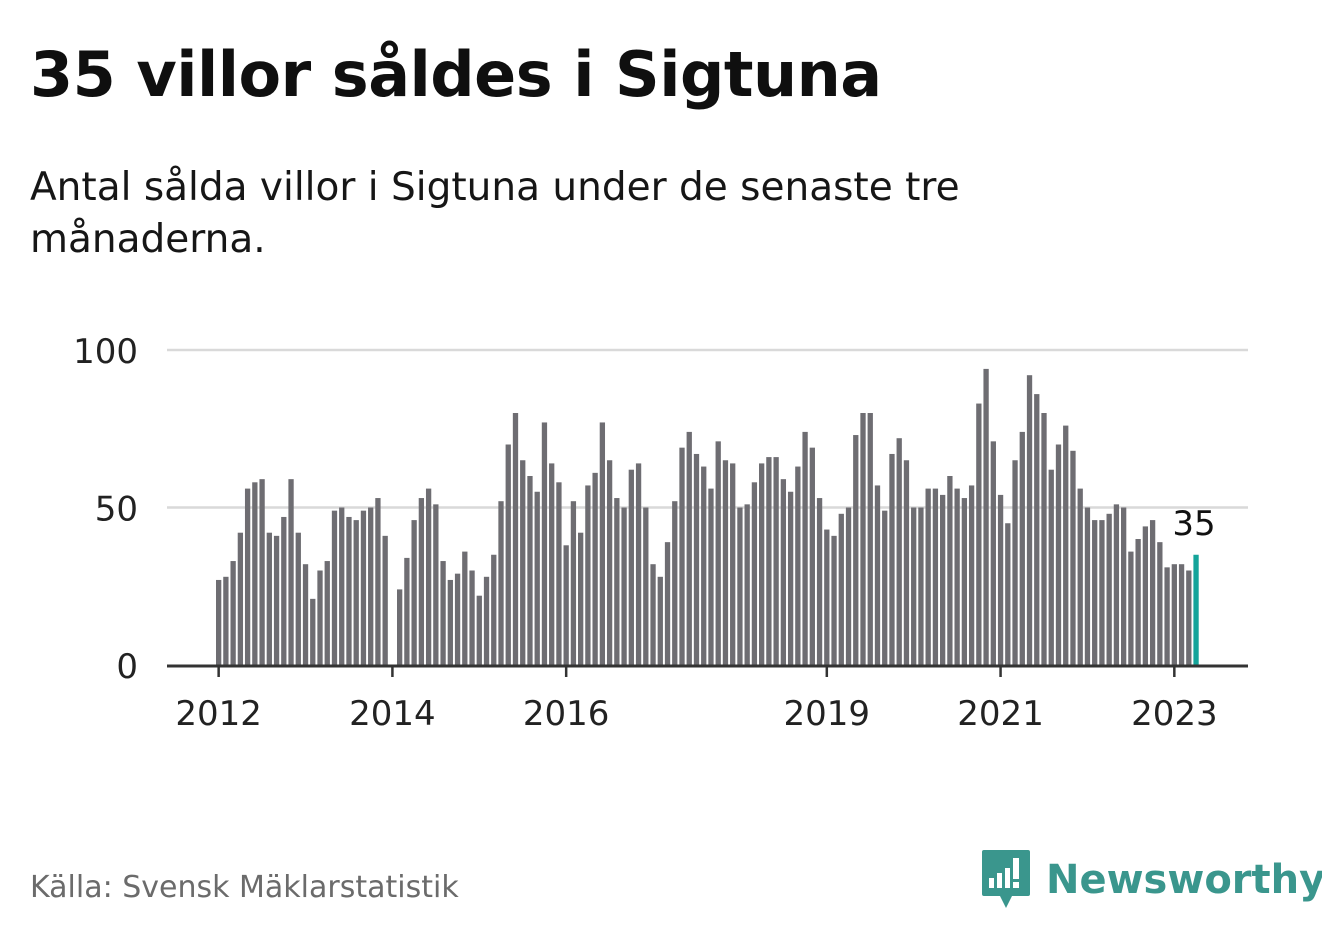 The height and width of the screenshot is (939, 1322). What do you see at coordinates (1184, 880) in the screenshot?
I see `brand-name: Newsworthy` at bounding box center [1184, 880].